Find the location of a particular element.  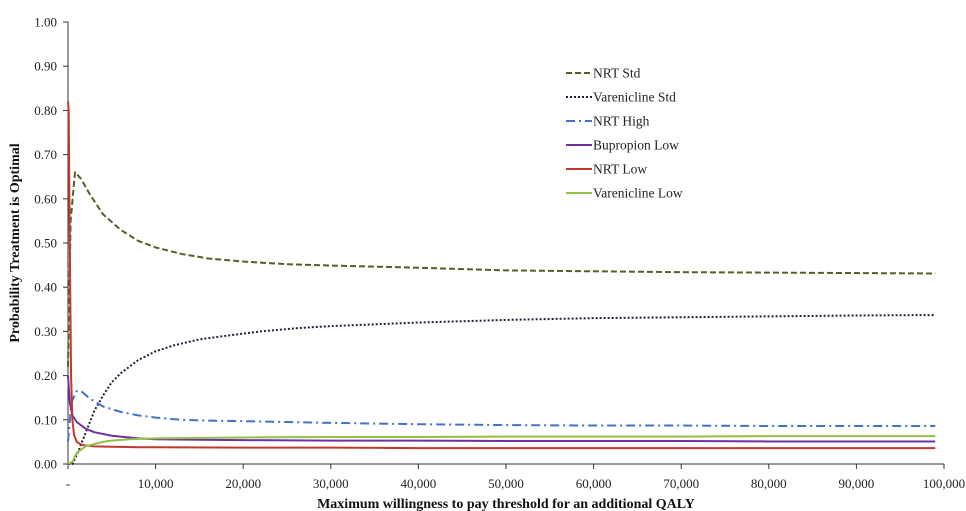

series-line-varenicline-low is located at coordinates (501, 450).